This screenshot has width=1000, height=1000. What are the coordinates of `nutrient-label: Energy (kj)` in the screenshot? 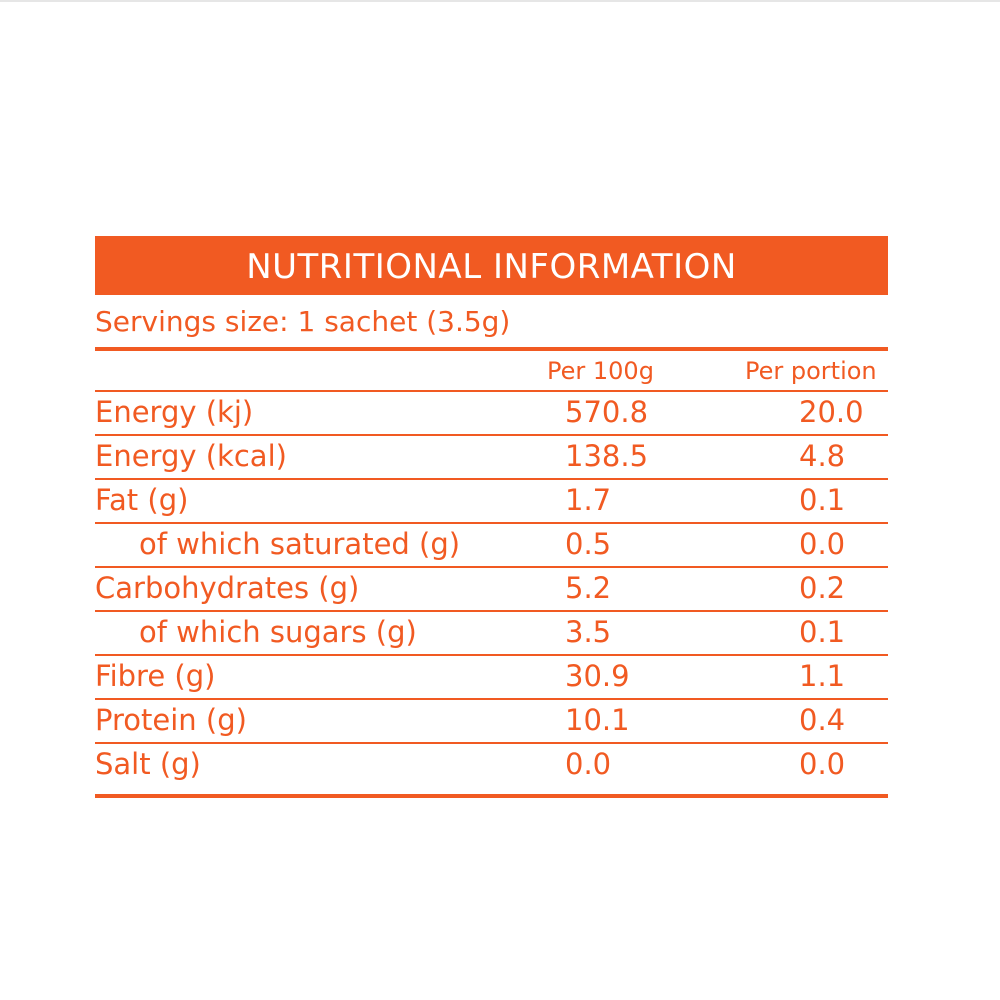 It's located at (174, 412).